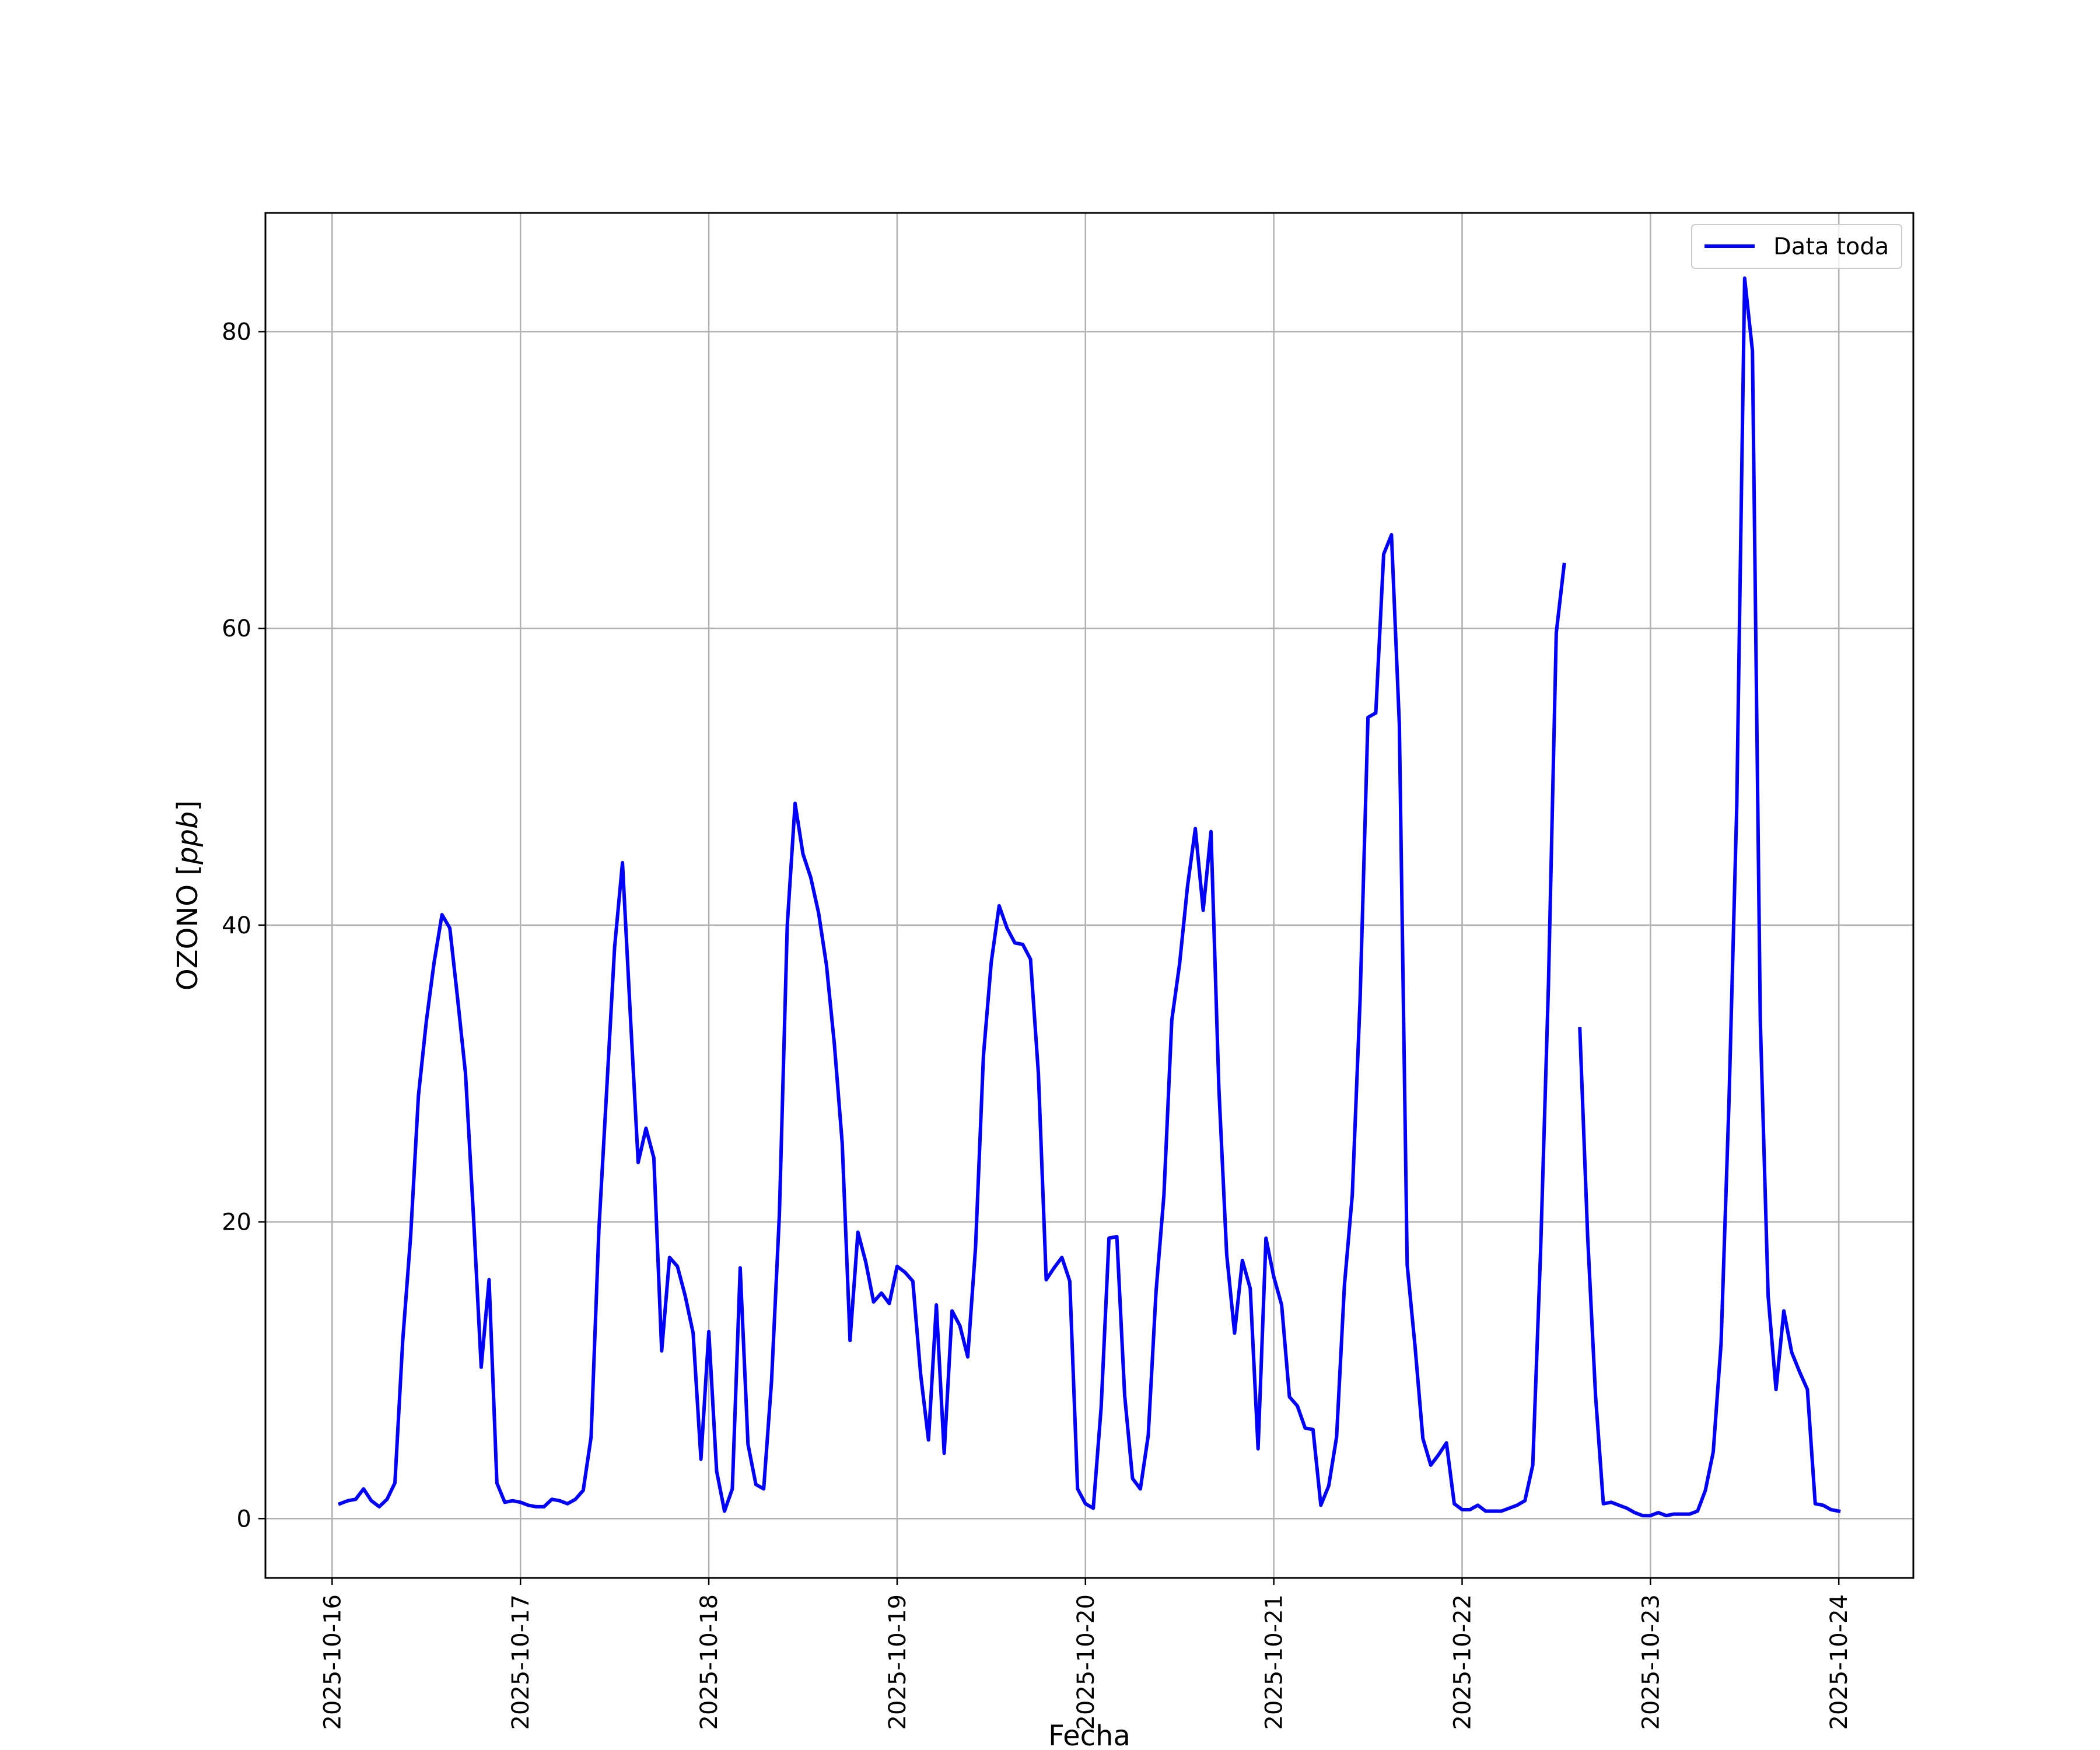  What do you see at coordinates (1089, 1735) in the screenshot?
I see `x-axis-label: Fecha` at bounding box center [1089, 1735].